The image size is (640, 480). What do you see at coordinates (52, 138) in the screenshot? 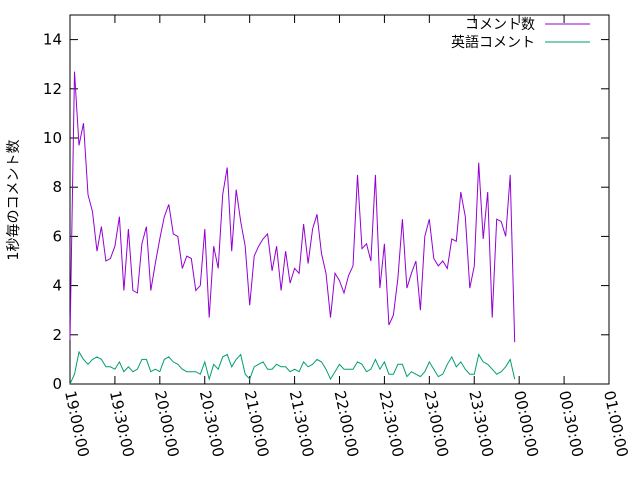
I see `y-tick-label: 10` at bounding box center [52, 138].